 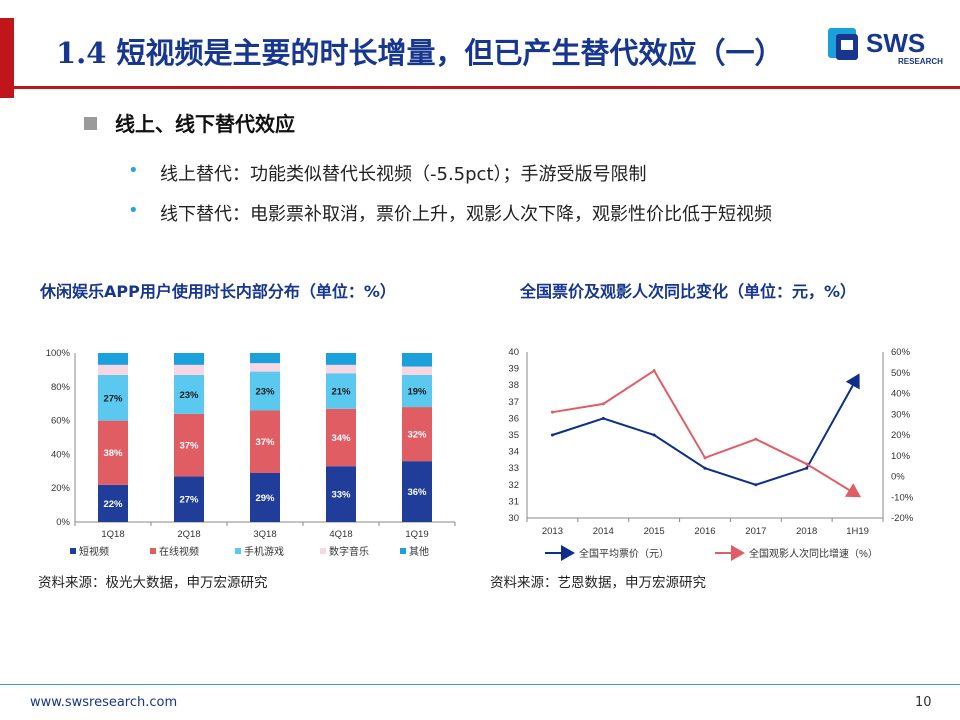 I want to click on x-tick-label: 1Q18, so click(x=112, y=534).